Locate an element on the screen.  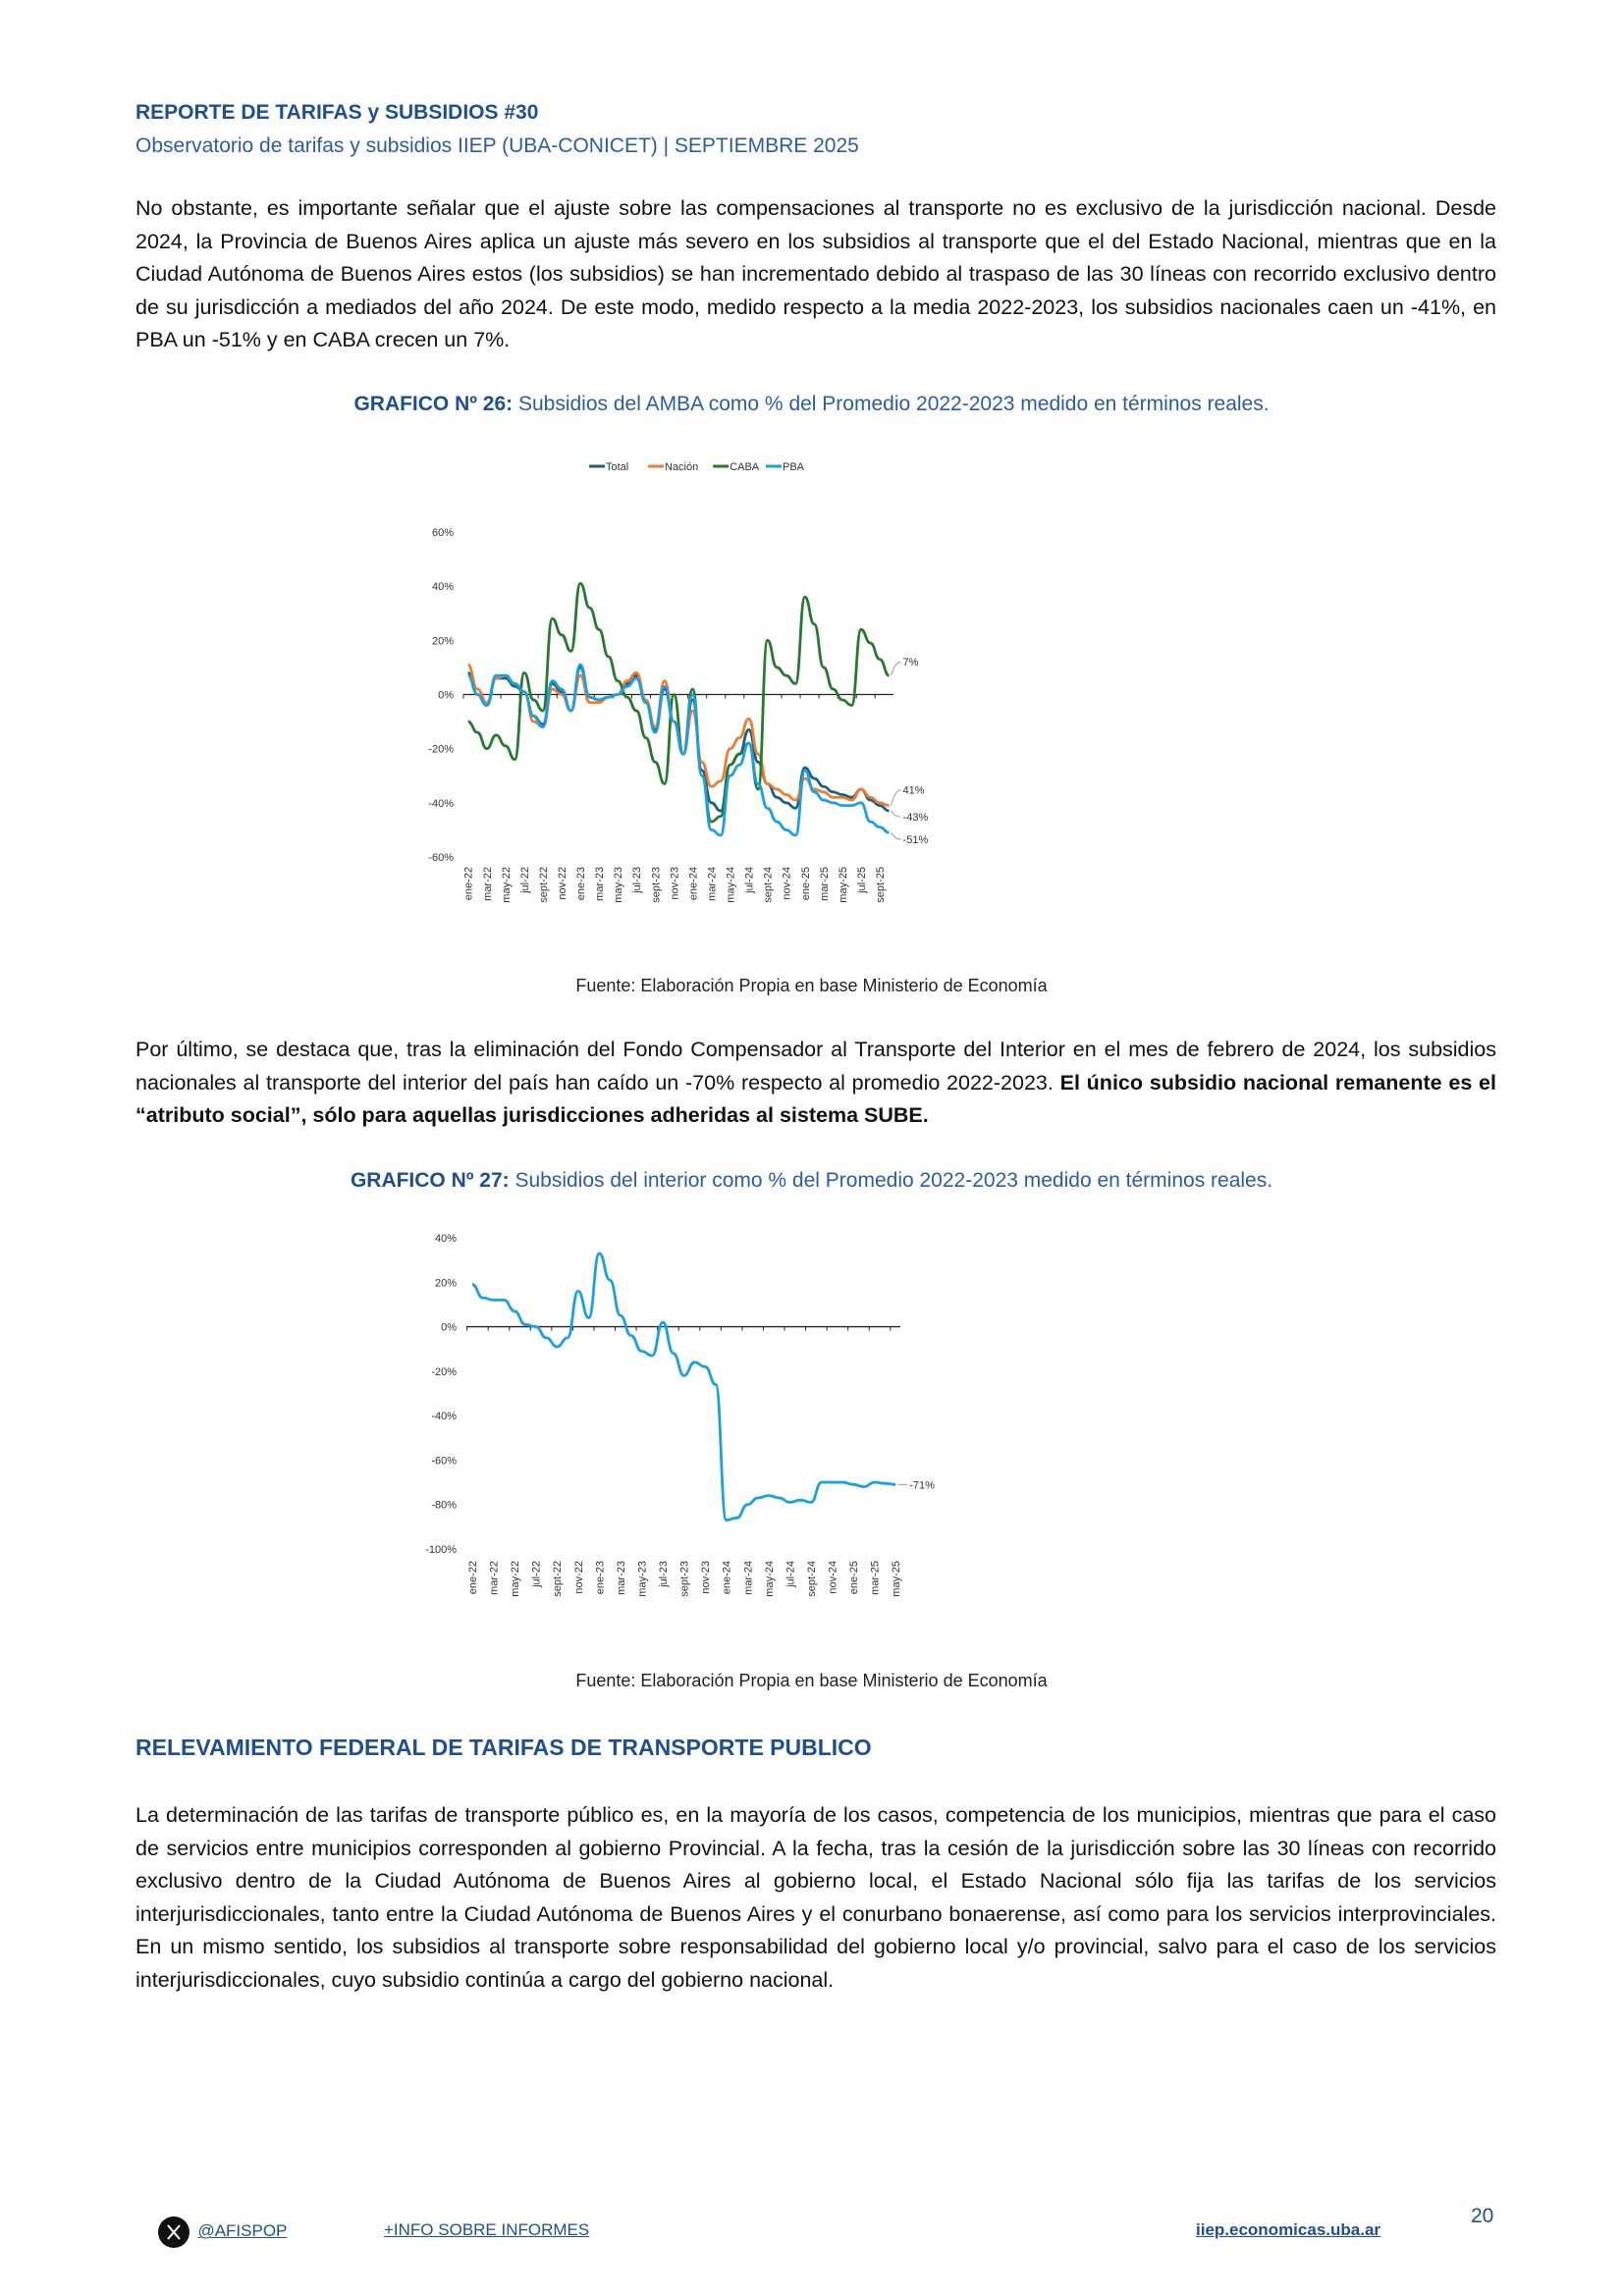
info-link: +INFO SOBRE INFORMES is located at coordinates (487, 2229).